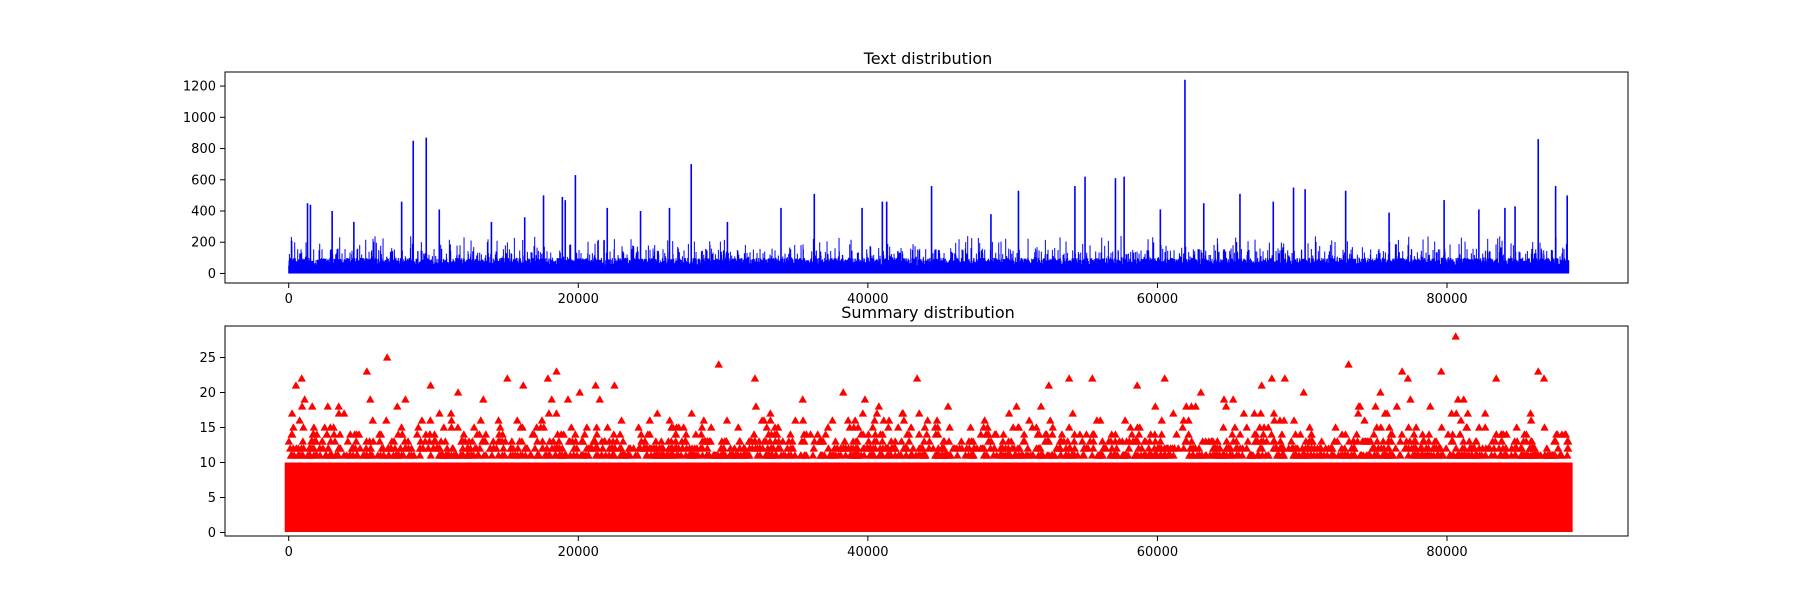 Image resolution: width=1800 pixels, height=600 pixels. What do you see at coordinates (204, 181) in the screenshot?
I see `y-axis: 0 200 400 600 800 1000 1200` at bounding box center [204, 181].